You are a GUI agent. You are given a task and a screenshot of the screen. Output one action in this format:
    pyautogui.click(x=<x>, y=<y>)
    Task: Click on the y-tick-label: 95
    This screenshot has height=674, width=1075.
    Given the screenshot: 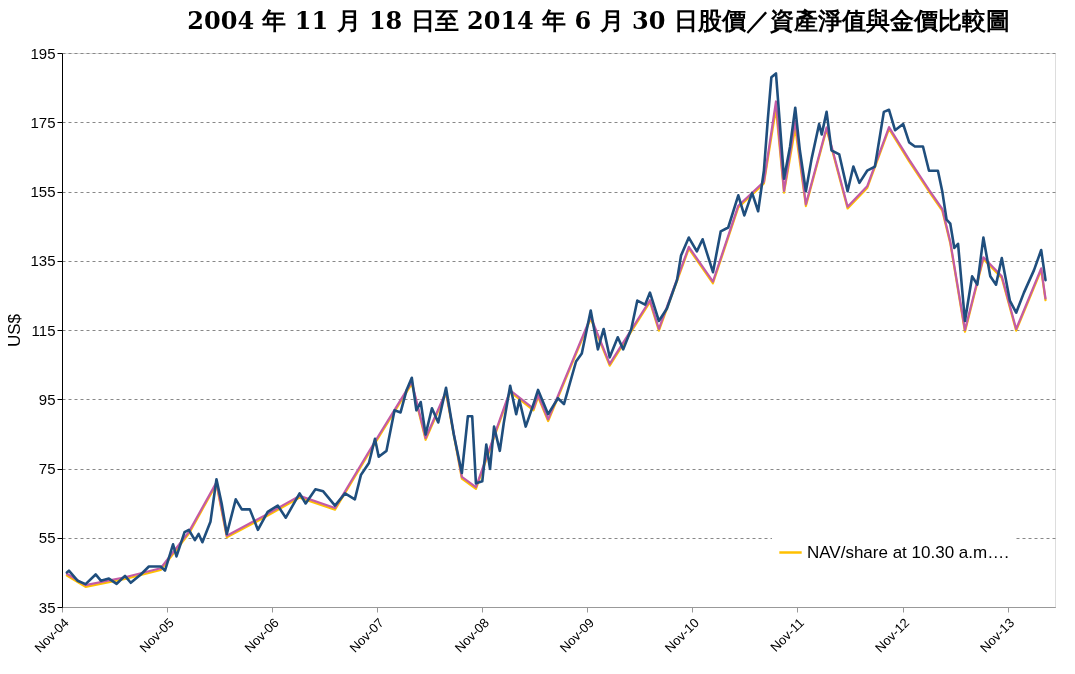 What is the action you would take?
    pyautogui.click(x=47, y=399)
    